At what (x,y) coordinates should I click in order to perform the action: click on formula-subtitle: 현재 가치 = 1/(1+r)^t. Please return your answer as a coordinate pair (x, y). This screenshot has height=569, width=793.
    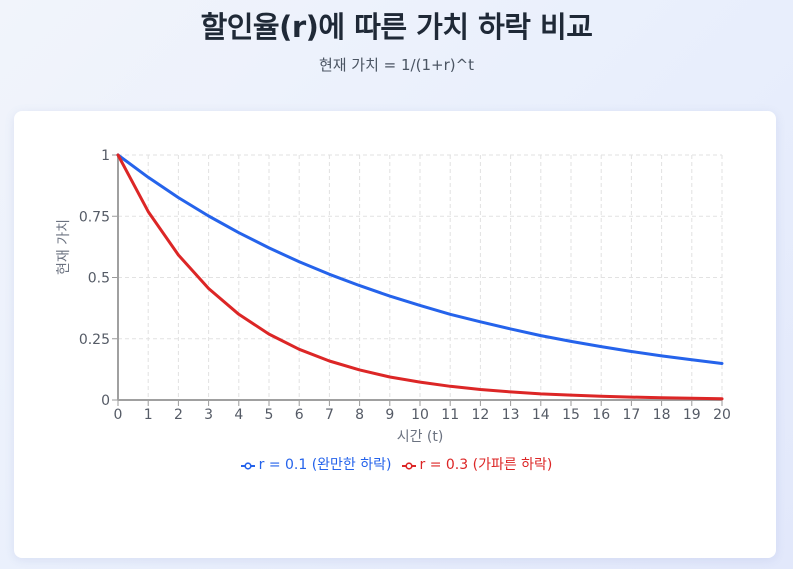
    Looking at the image, I should click on (396, 65).